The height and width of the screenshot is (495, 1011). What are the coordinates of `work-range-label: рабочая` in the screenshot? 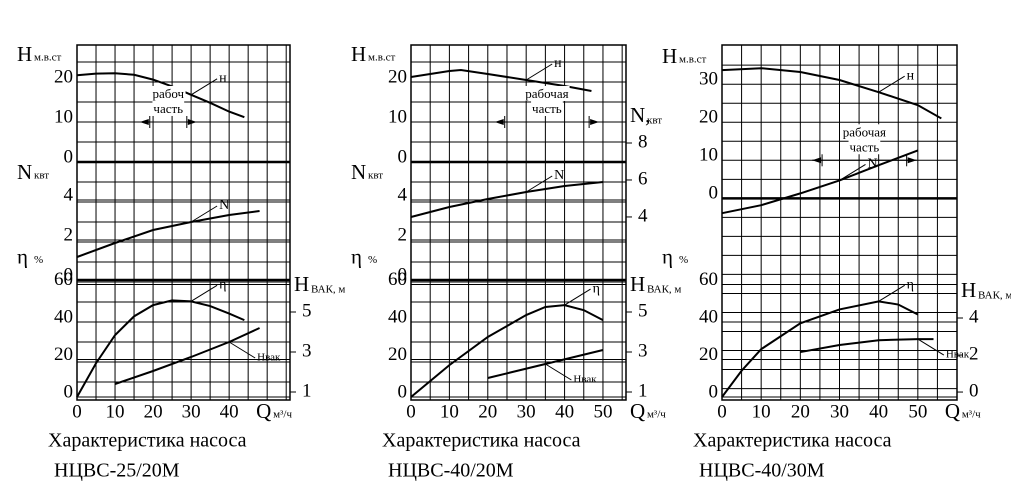 It's located at (864, 131).